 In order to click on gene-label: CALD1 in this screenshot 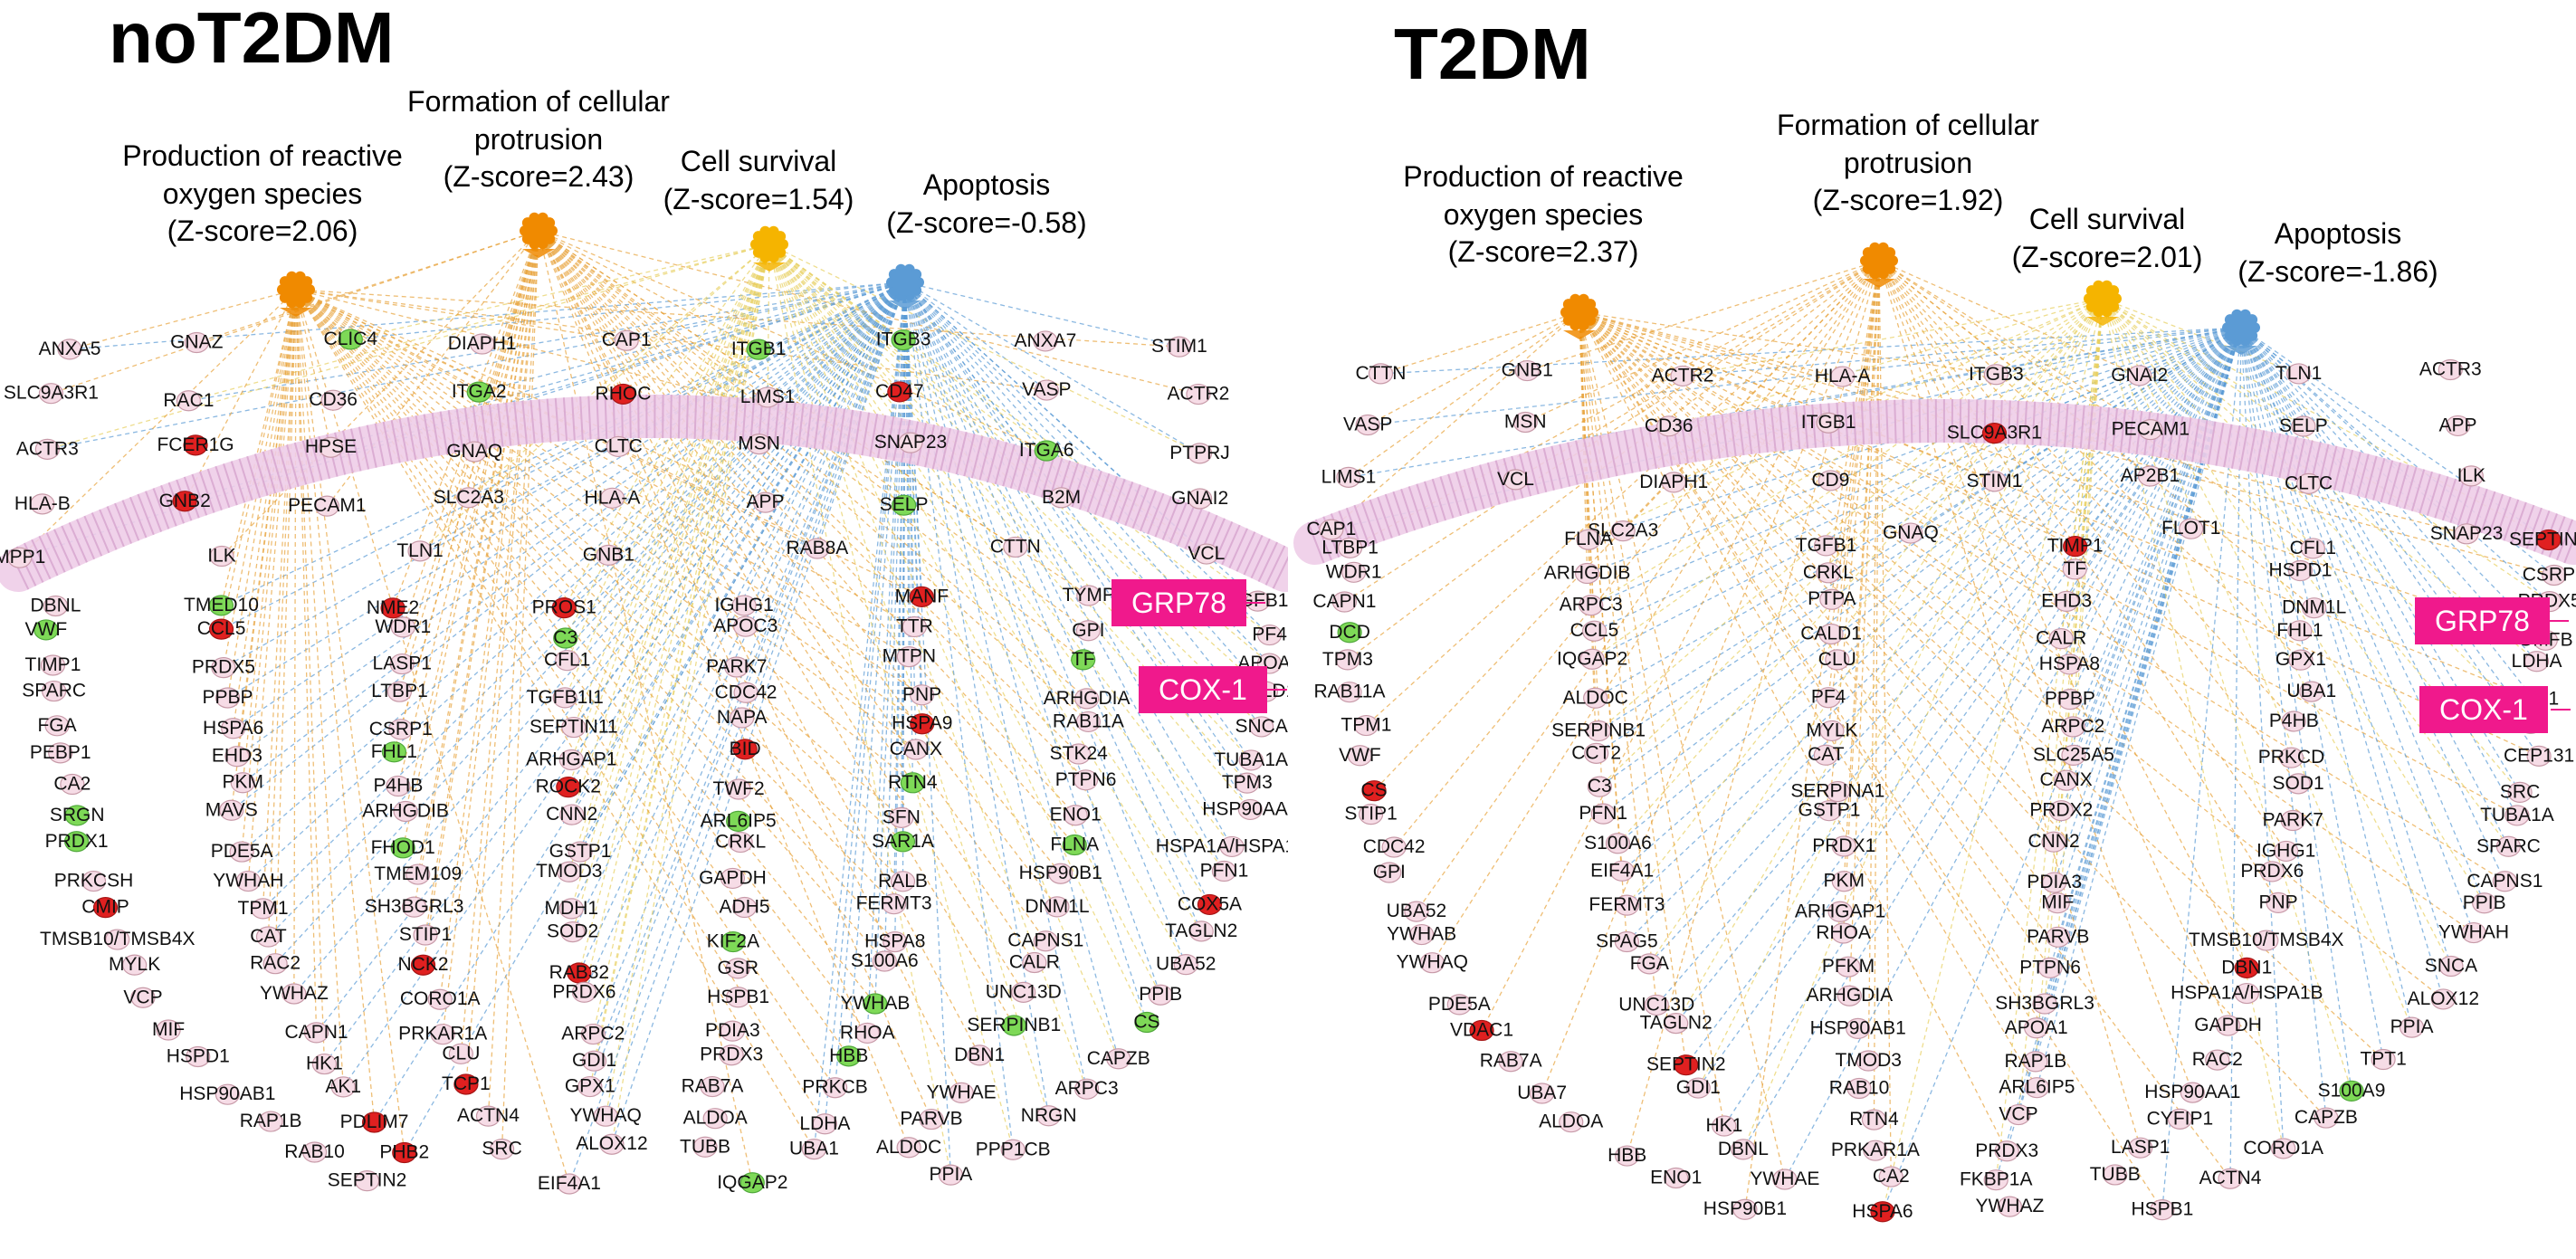, I will do `click(1831, 633)`.